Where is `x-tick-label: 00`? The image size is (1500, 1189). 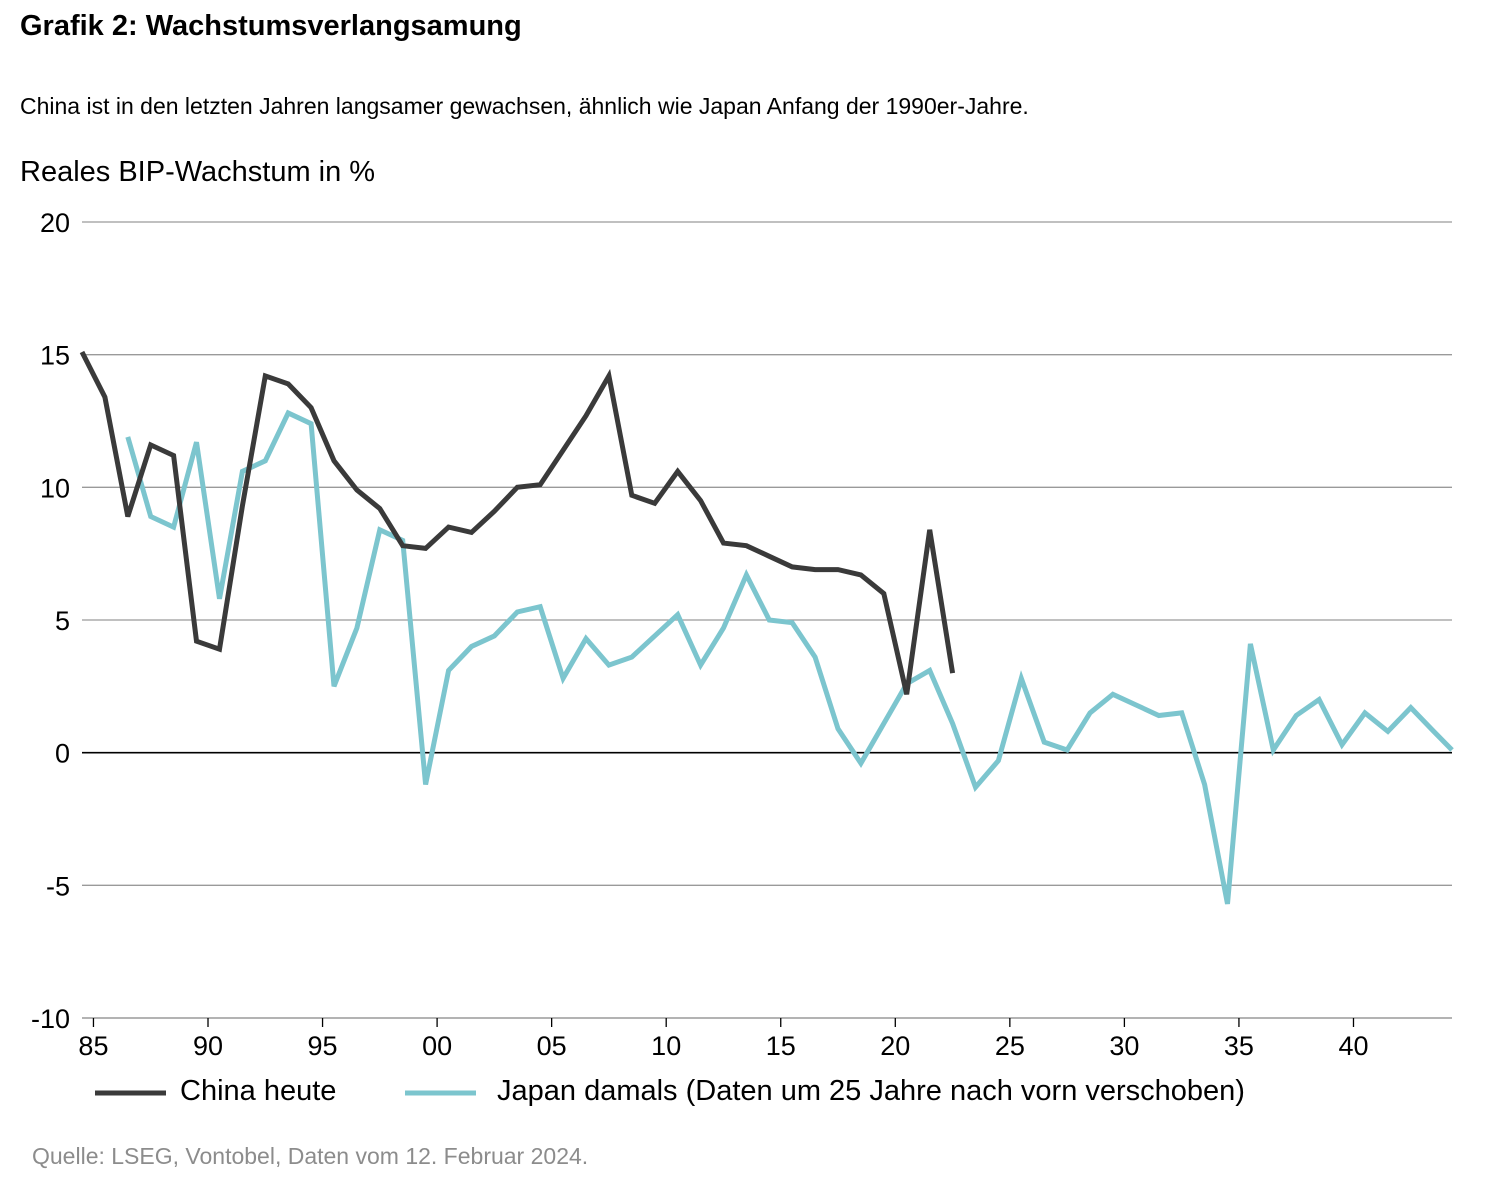
x-tick-label: 00 is located at coordinates (437, 1046).